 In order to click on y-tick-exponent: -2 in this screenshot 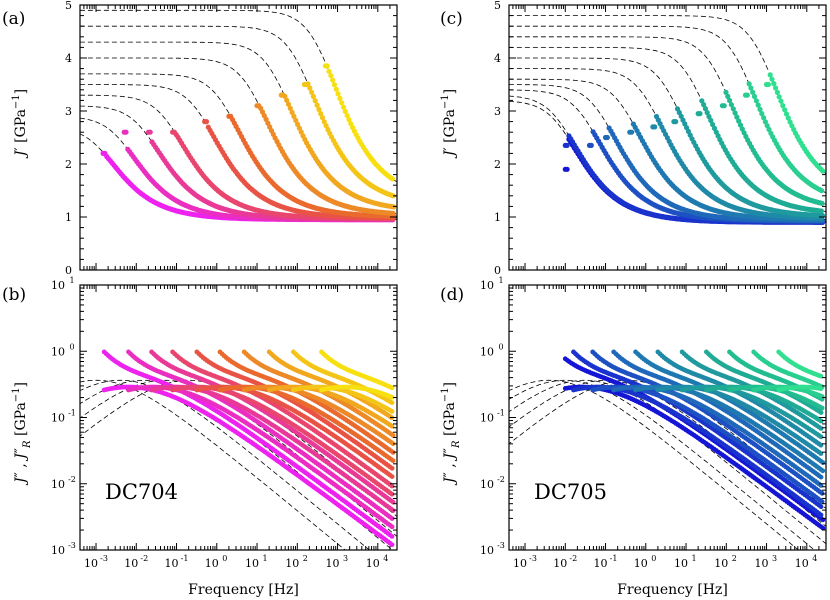, I will do `click(72, 479)`.